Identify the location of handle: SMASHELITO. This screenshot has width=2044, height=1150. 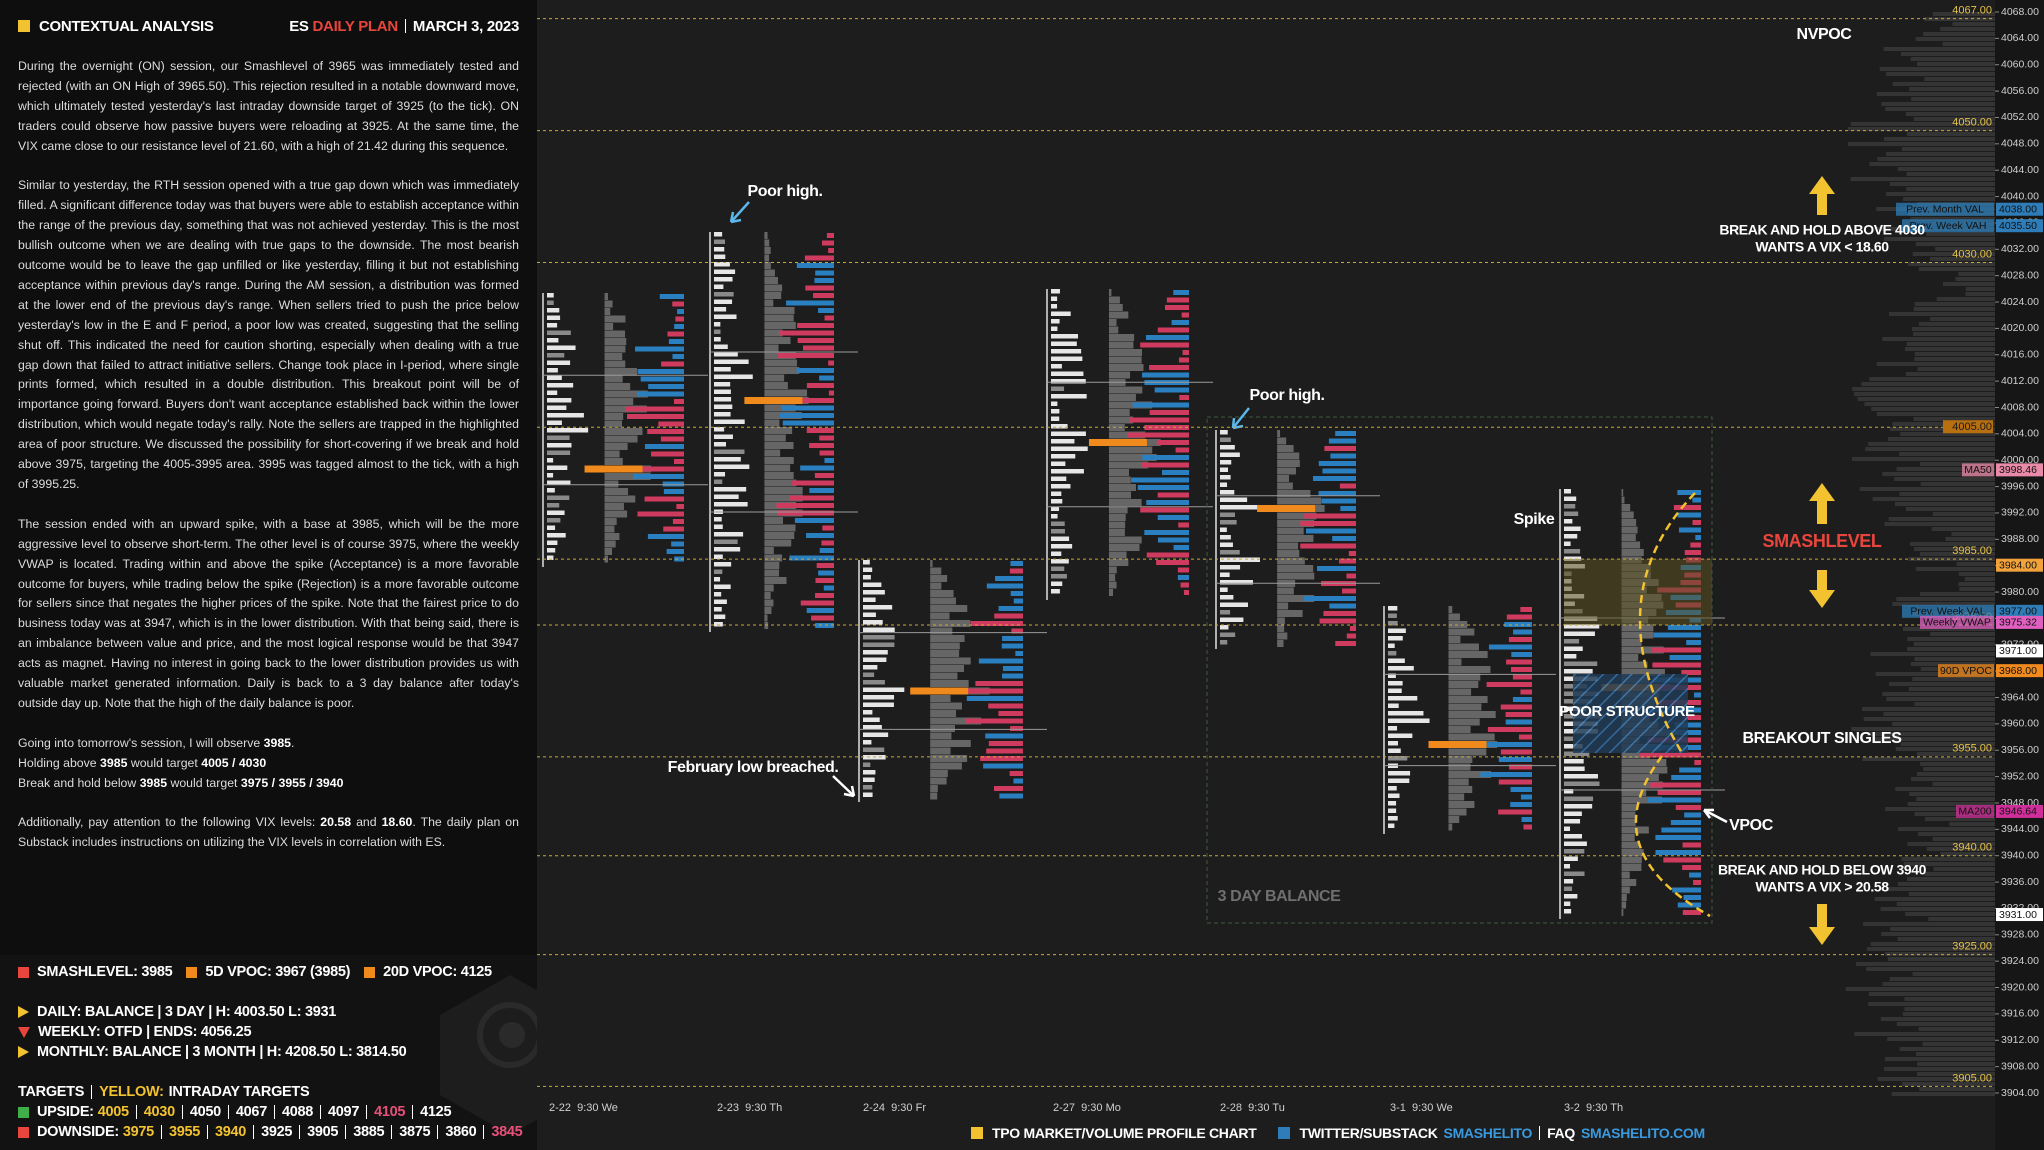
(1488, 1133).